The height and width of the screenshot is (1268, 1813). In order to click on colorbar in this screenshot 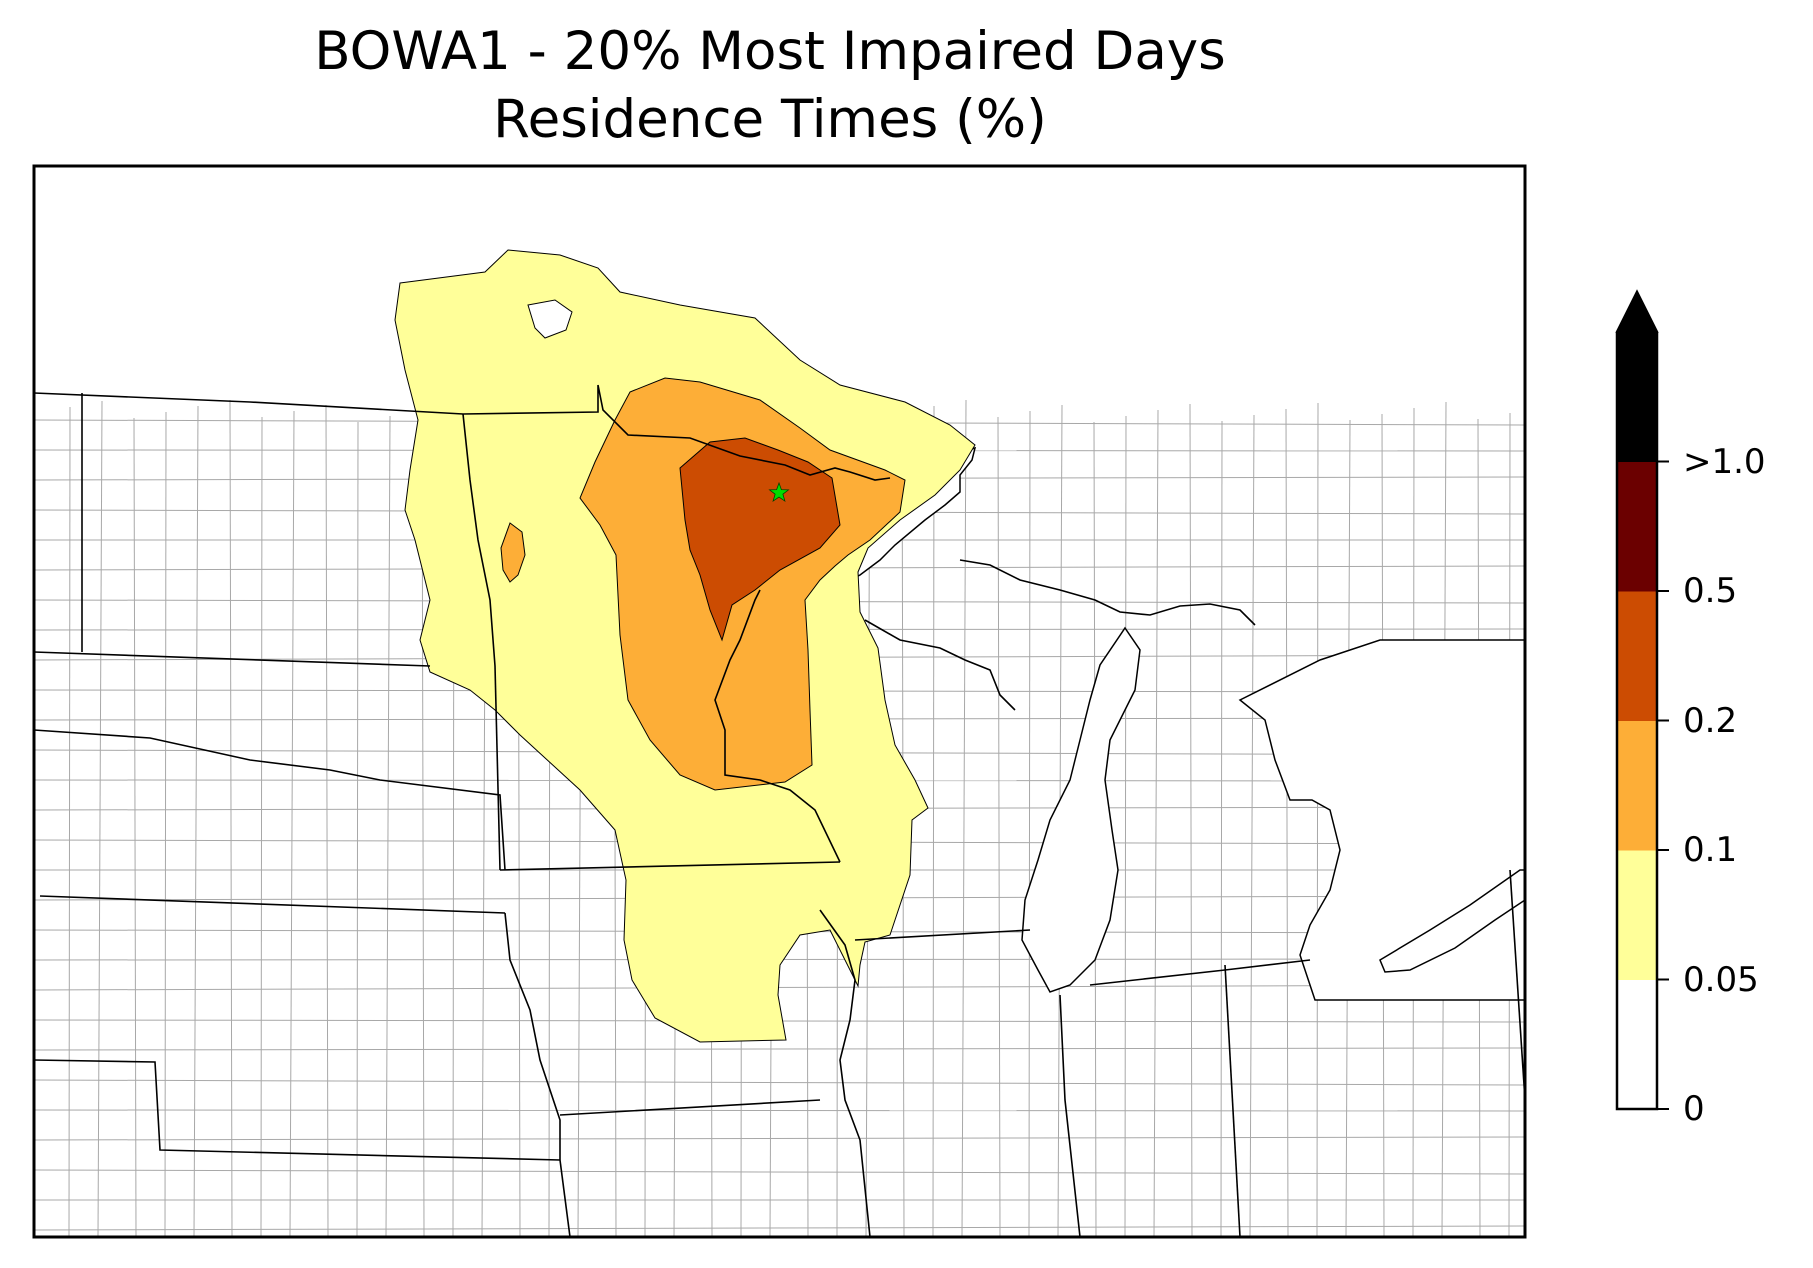, I will do `click(1642, 700)`.